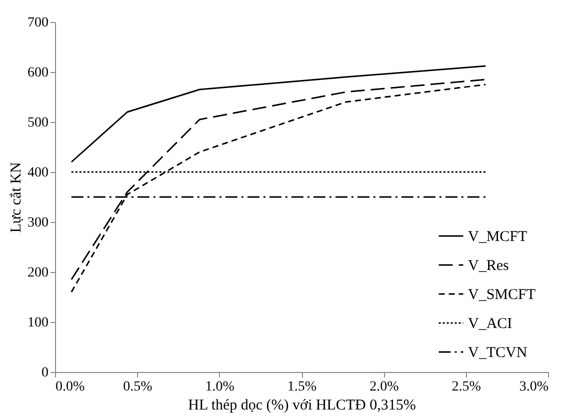 The height and width of the screenshot is (420, 569). Describe the element at coordinates (467, 387) in the screenshot. I see `x-tick-label: 2.5%` at that location.